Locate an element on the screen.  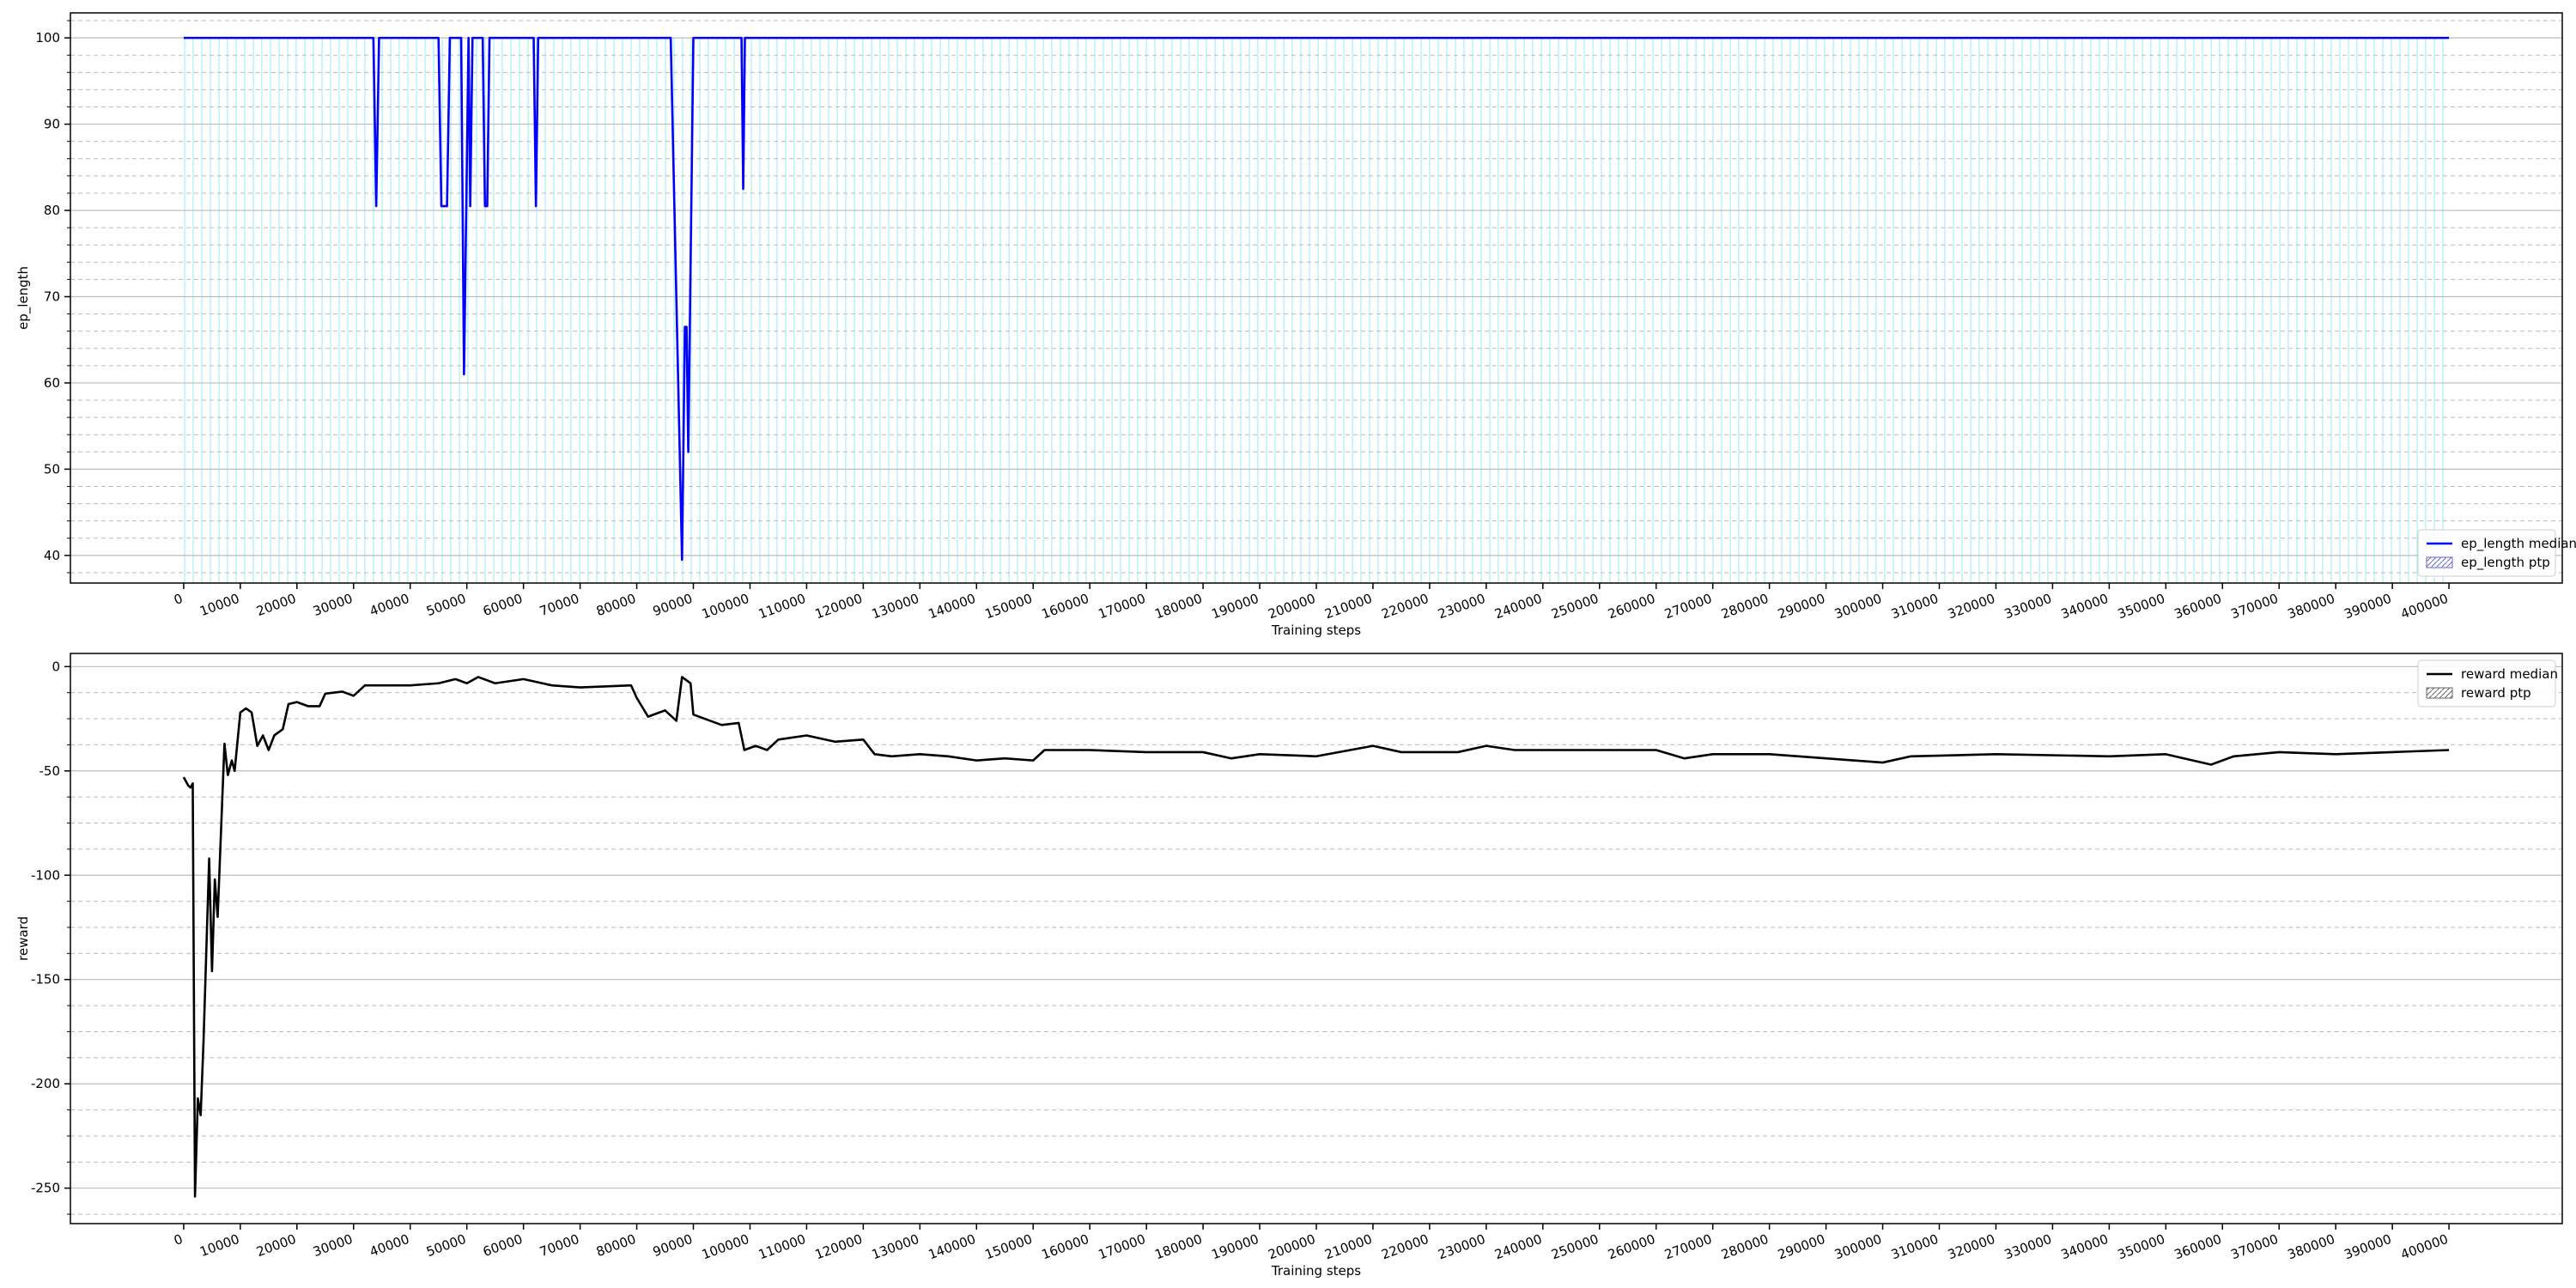
y-tick-label: 40 is located at coordinates (52, 555).